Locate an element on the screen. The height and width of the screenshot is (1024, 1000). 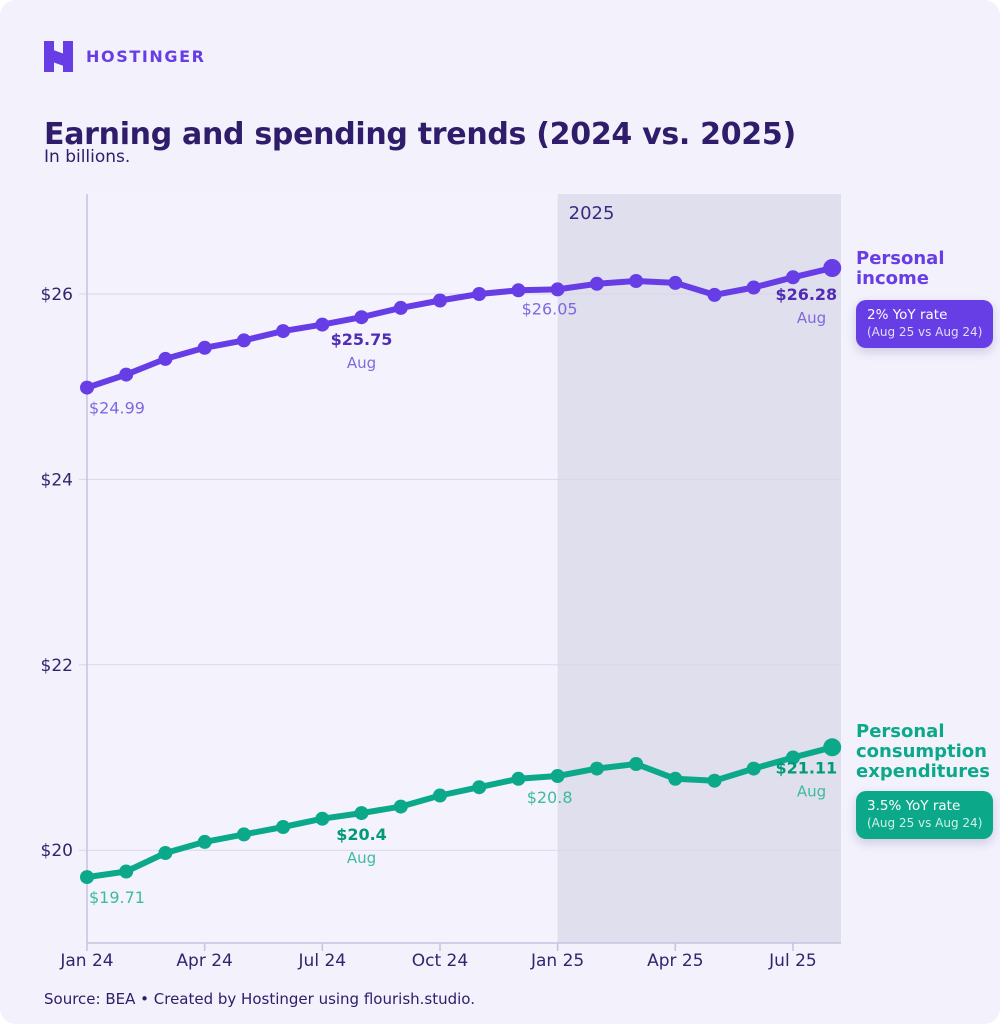
y-tick-label: $20 is located at coordinates (57, 851).